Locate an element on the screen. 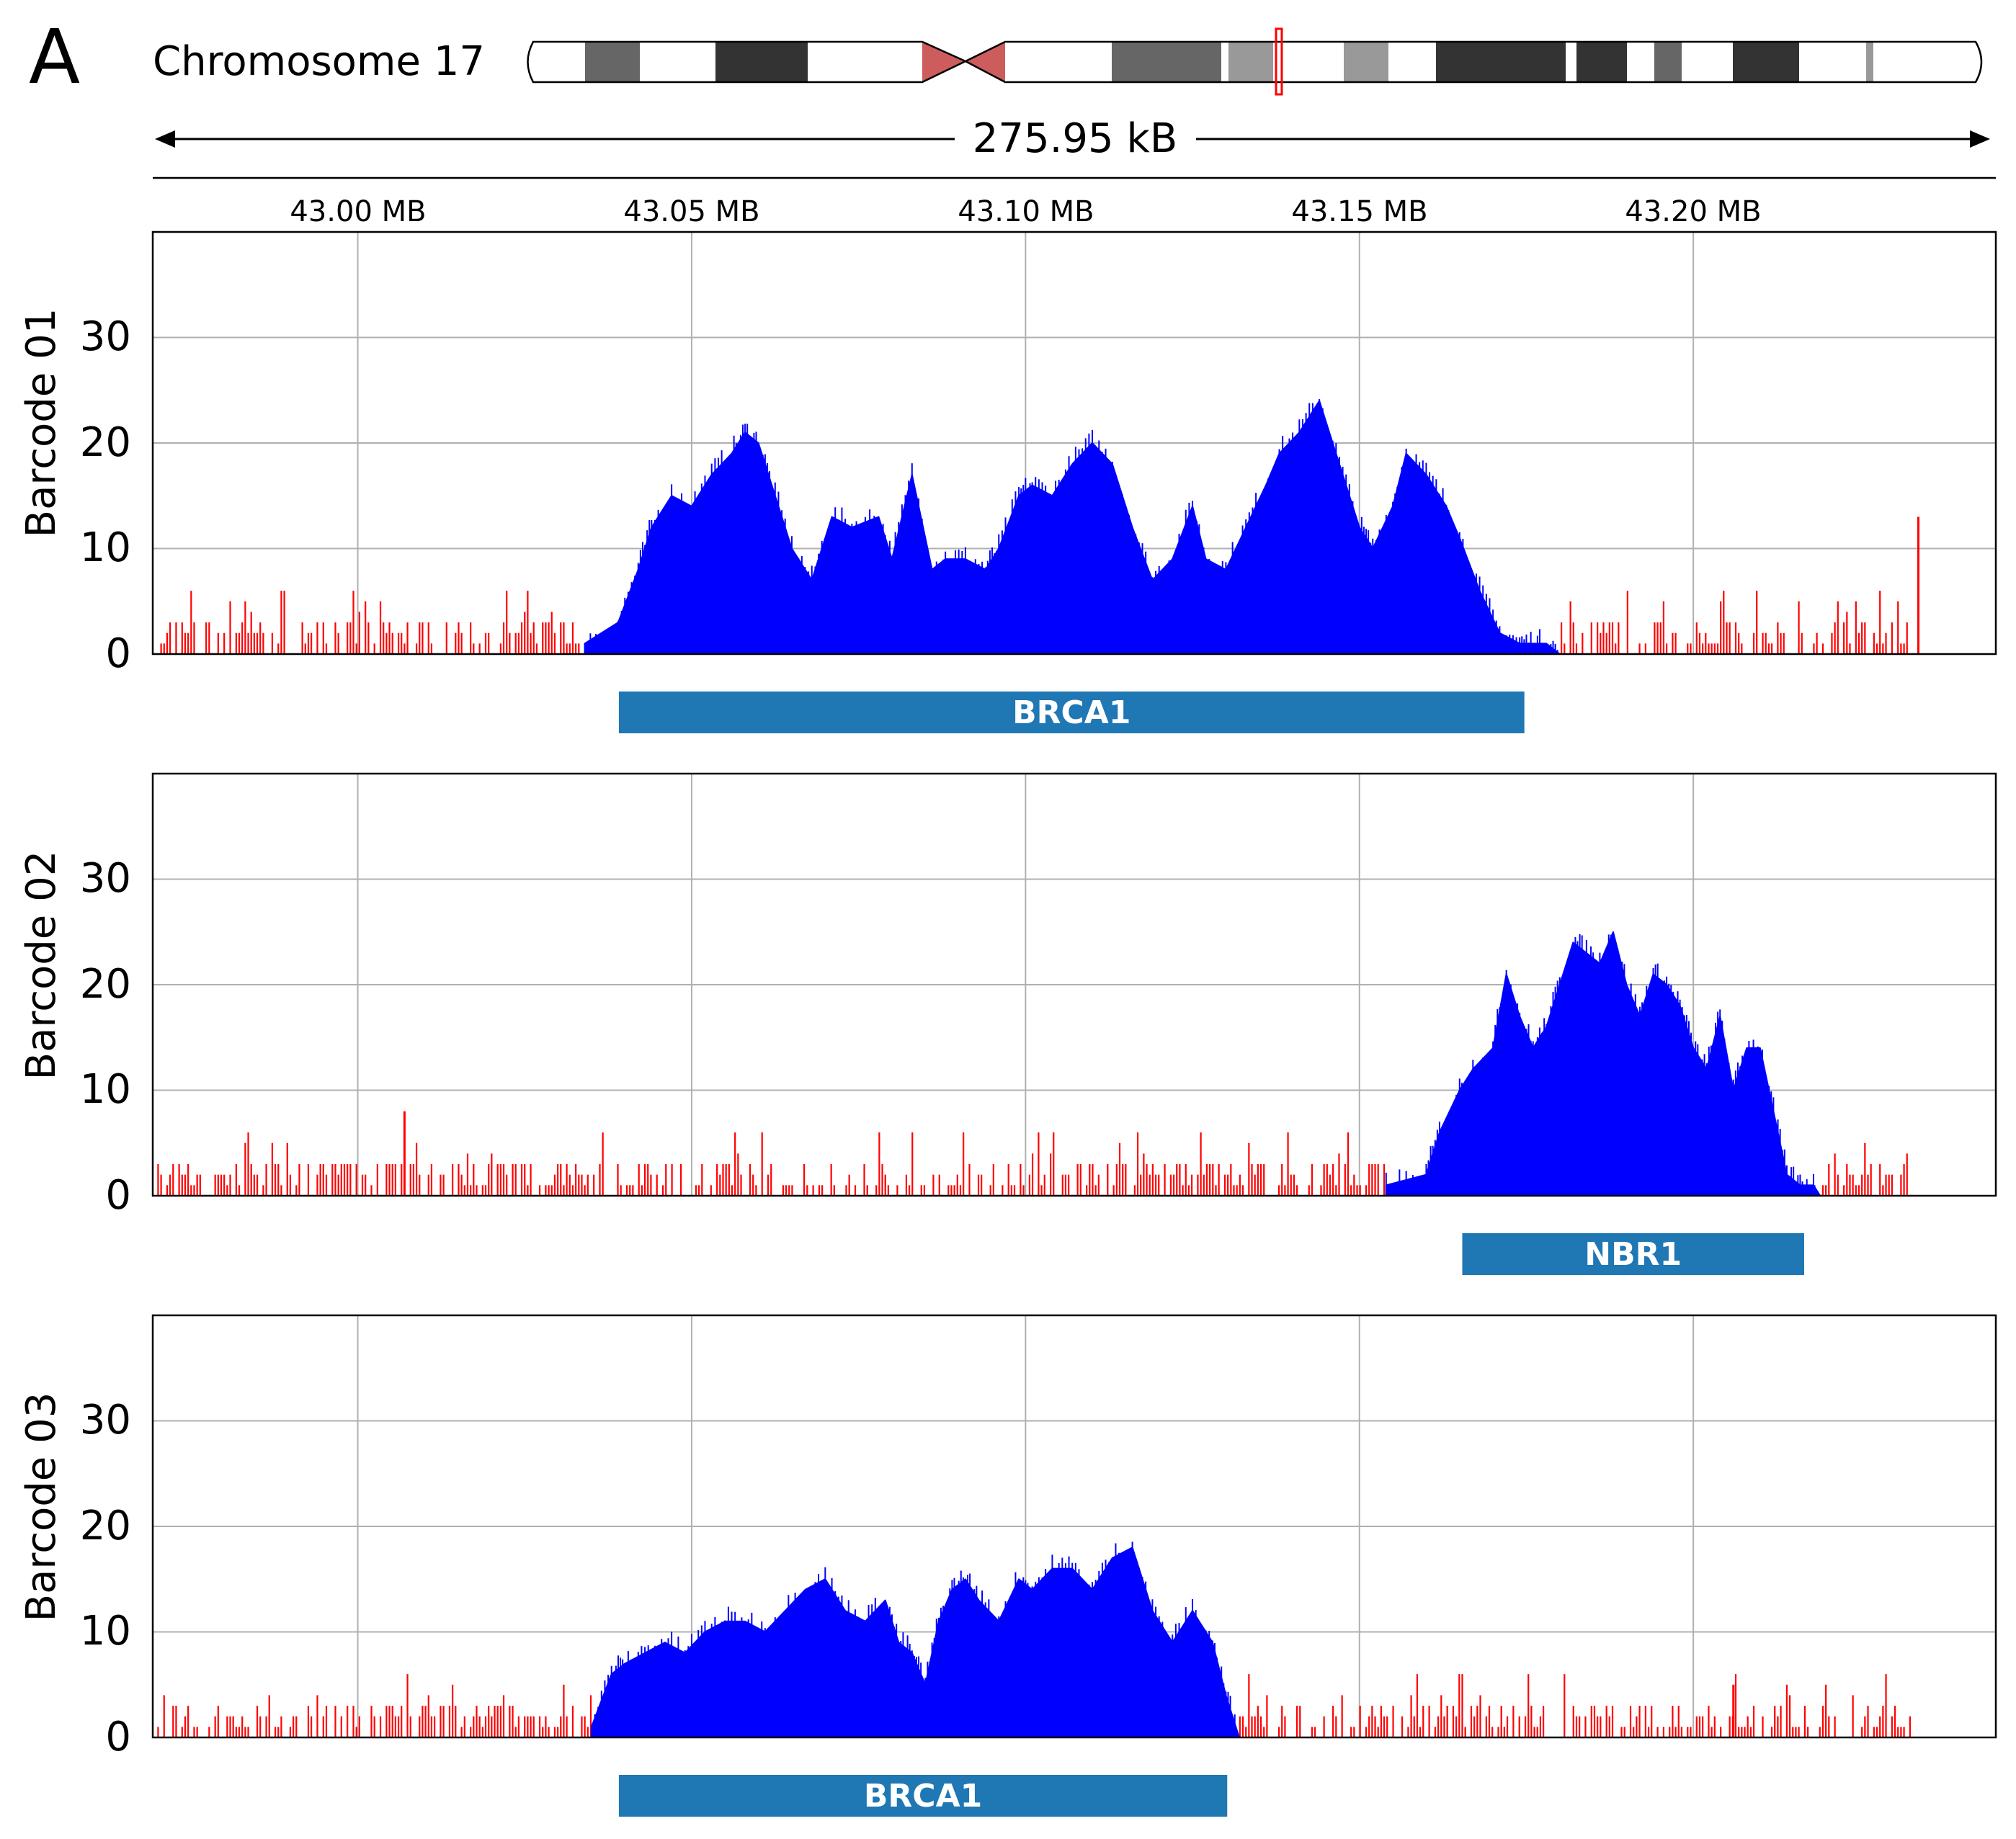 The image size is (2016, 1839). span-arrow: 275.95 kB is located at coordinates (1072, 138).